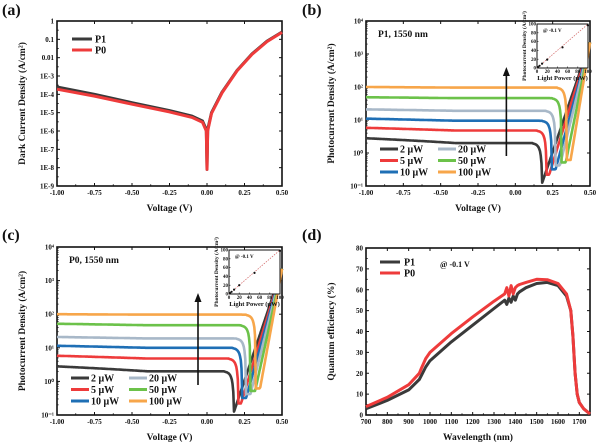 Image resolution: width=600 pixels, height=444 pixels. What do you see at coordinates (47, 132) in the screenshot?
I see `y-tick-label: 1E-6` at bounding box center [47, 132].